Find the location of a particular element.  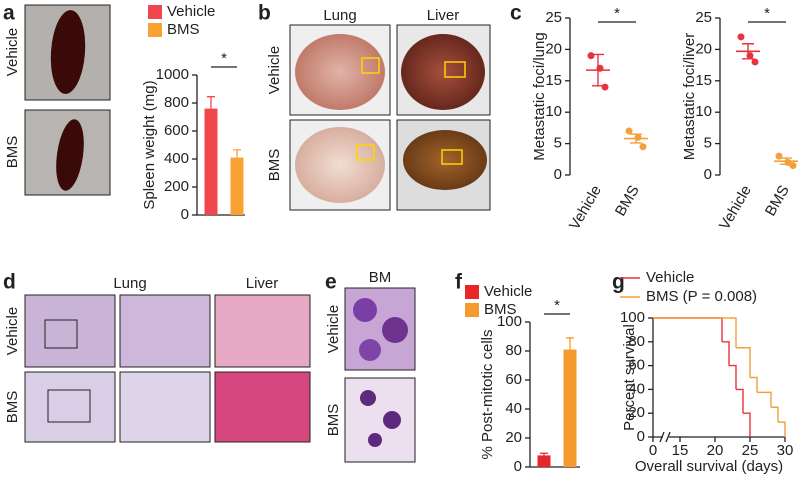

y-tick-label: 400 is located at coordinates (176, 158).